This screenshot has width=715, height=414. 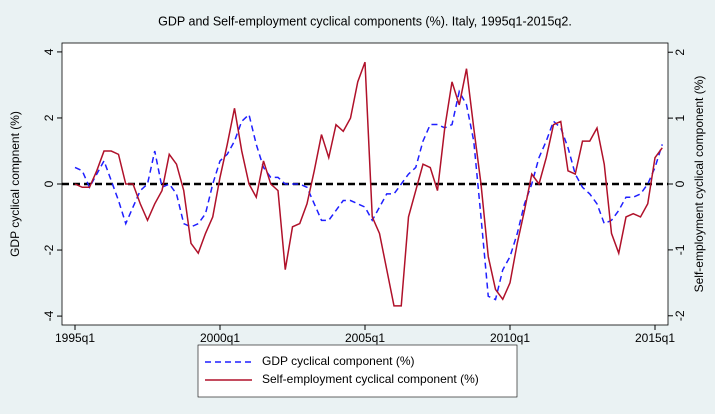 What do you see at coordinates (510, 338) in the screenshot?
I see `x-tick-label: 2010q1` at bounding box center [510, 338].